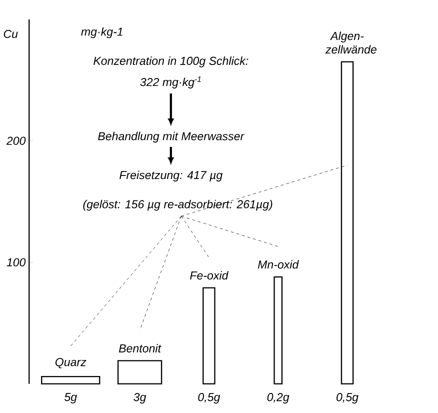  I want to click on annotation: Fe-oxid, so click(209, 275).